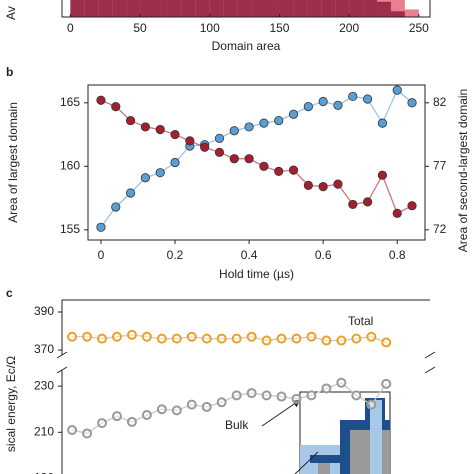  What do you see at coordinates (249, 255) in the screenshot?
I see `x-tick-label: 0.4` at bounding box center [249, 255].